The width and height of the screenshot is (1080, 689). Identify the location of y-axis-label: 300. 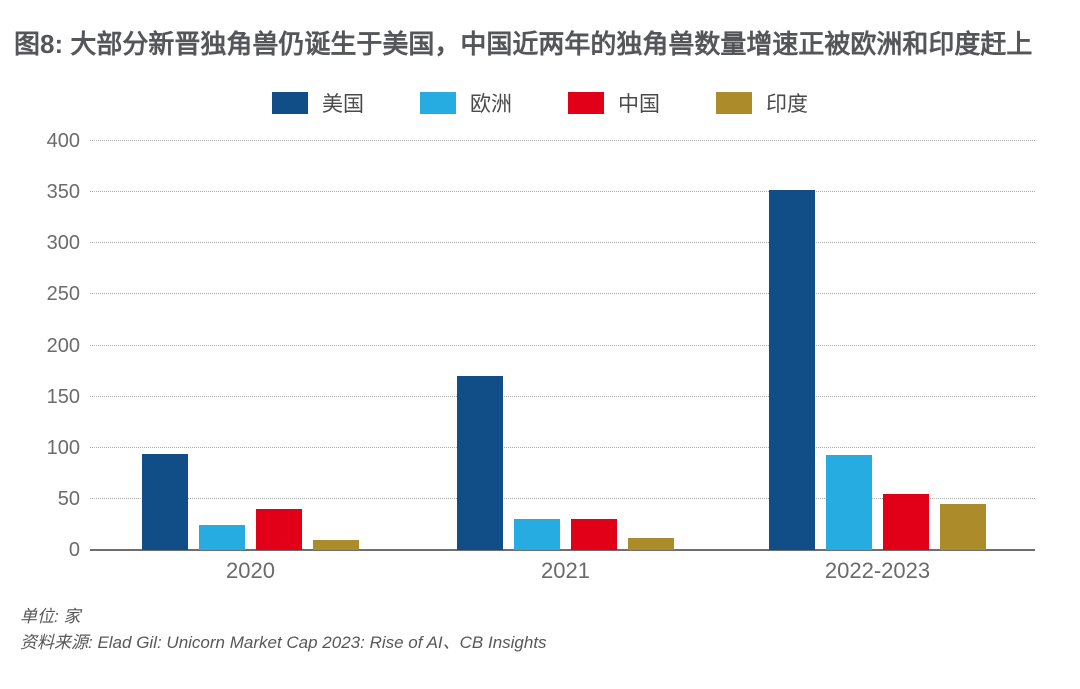
(63, 243).